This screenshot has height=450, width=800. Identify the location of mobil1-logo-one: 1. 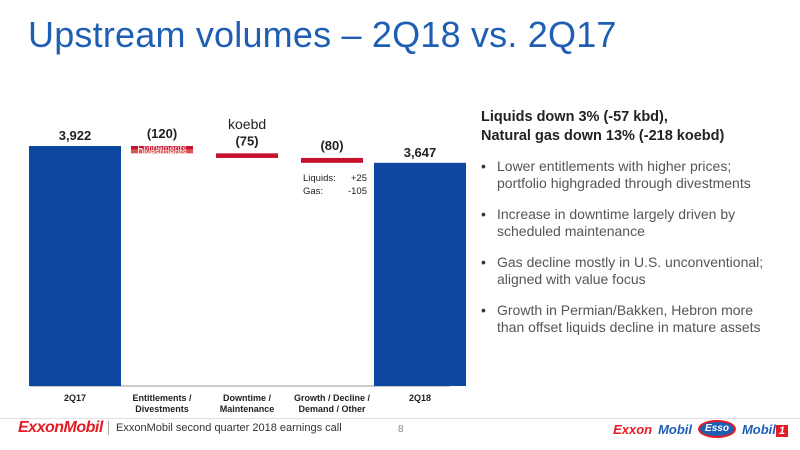
(781, 430).